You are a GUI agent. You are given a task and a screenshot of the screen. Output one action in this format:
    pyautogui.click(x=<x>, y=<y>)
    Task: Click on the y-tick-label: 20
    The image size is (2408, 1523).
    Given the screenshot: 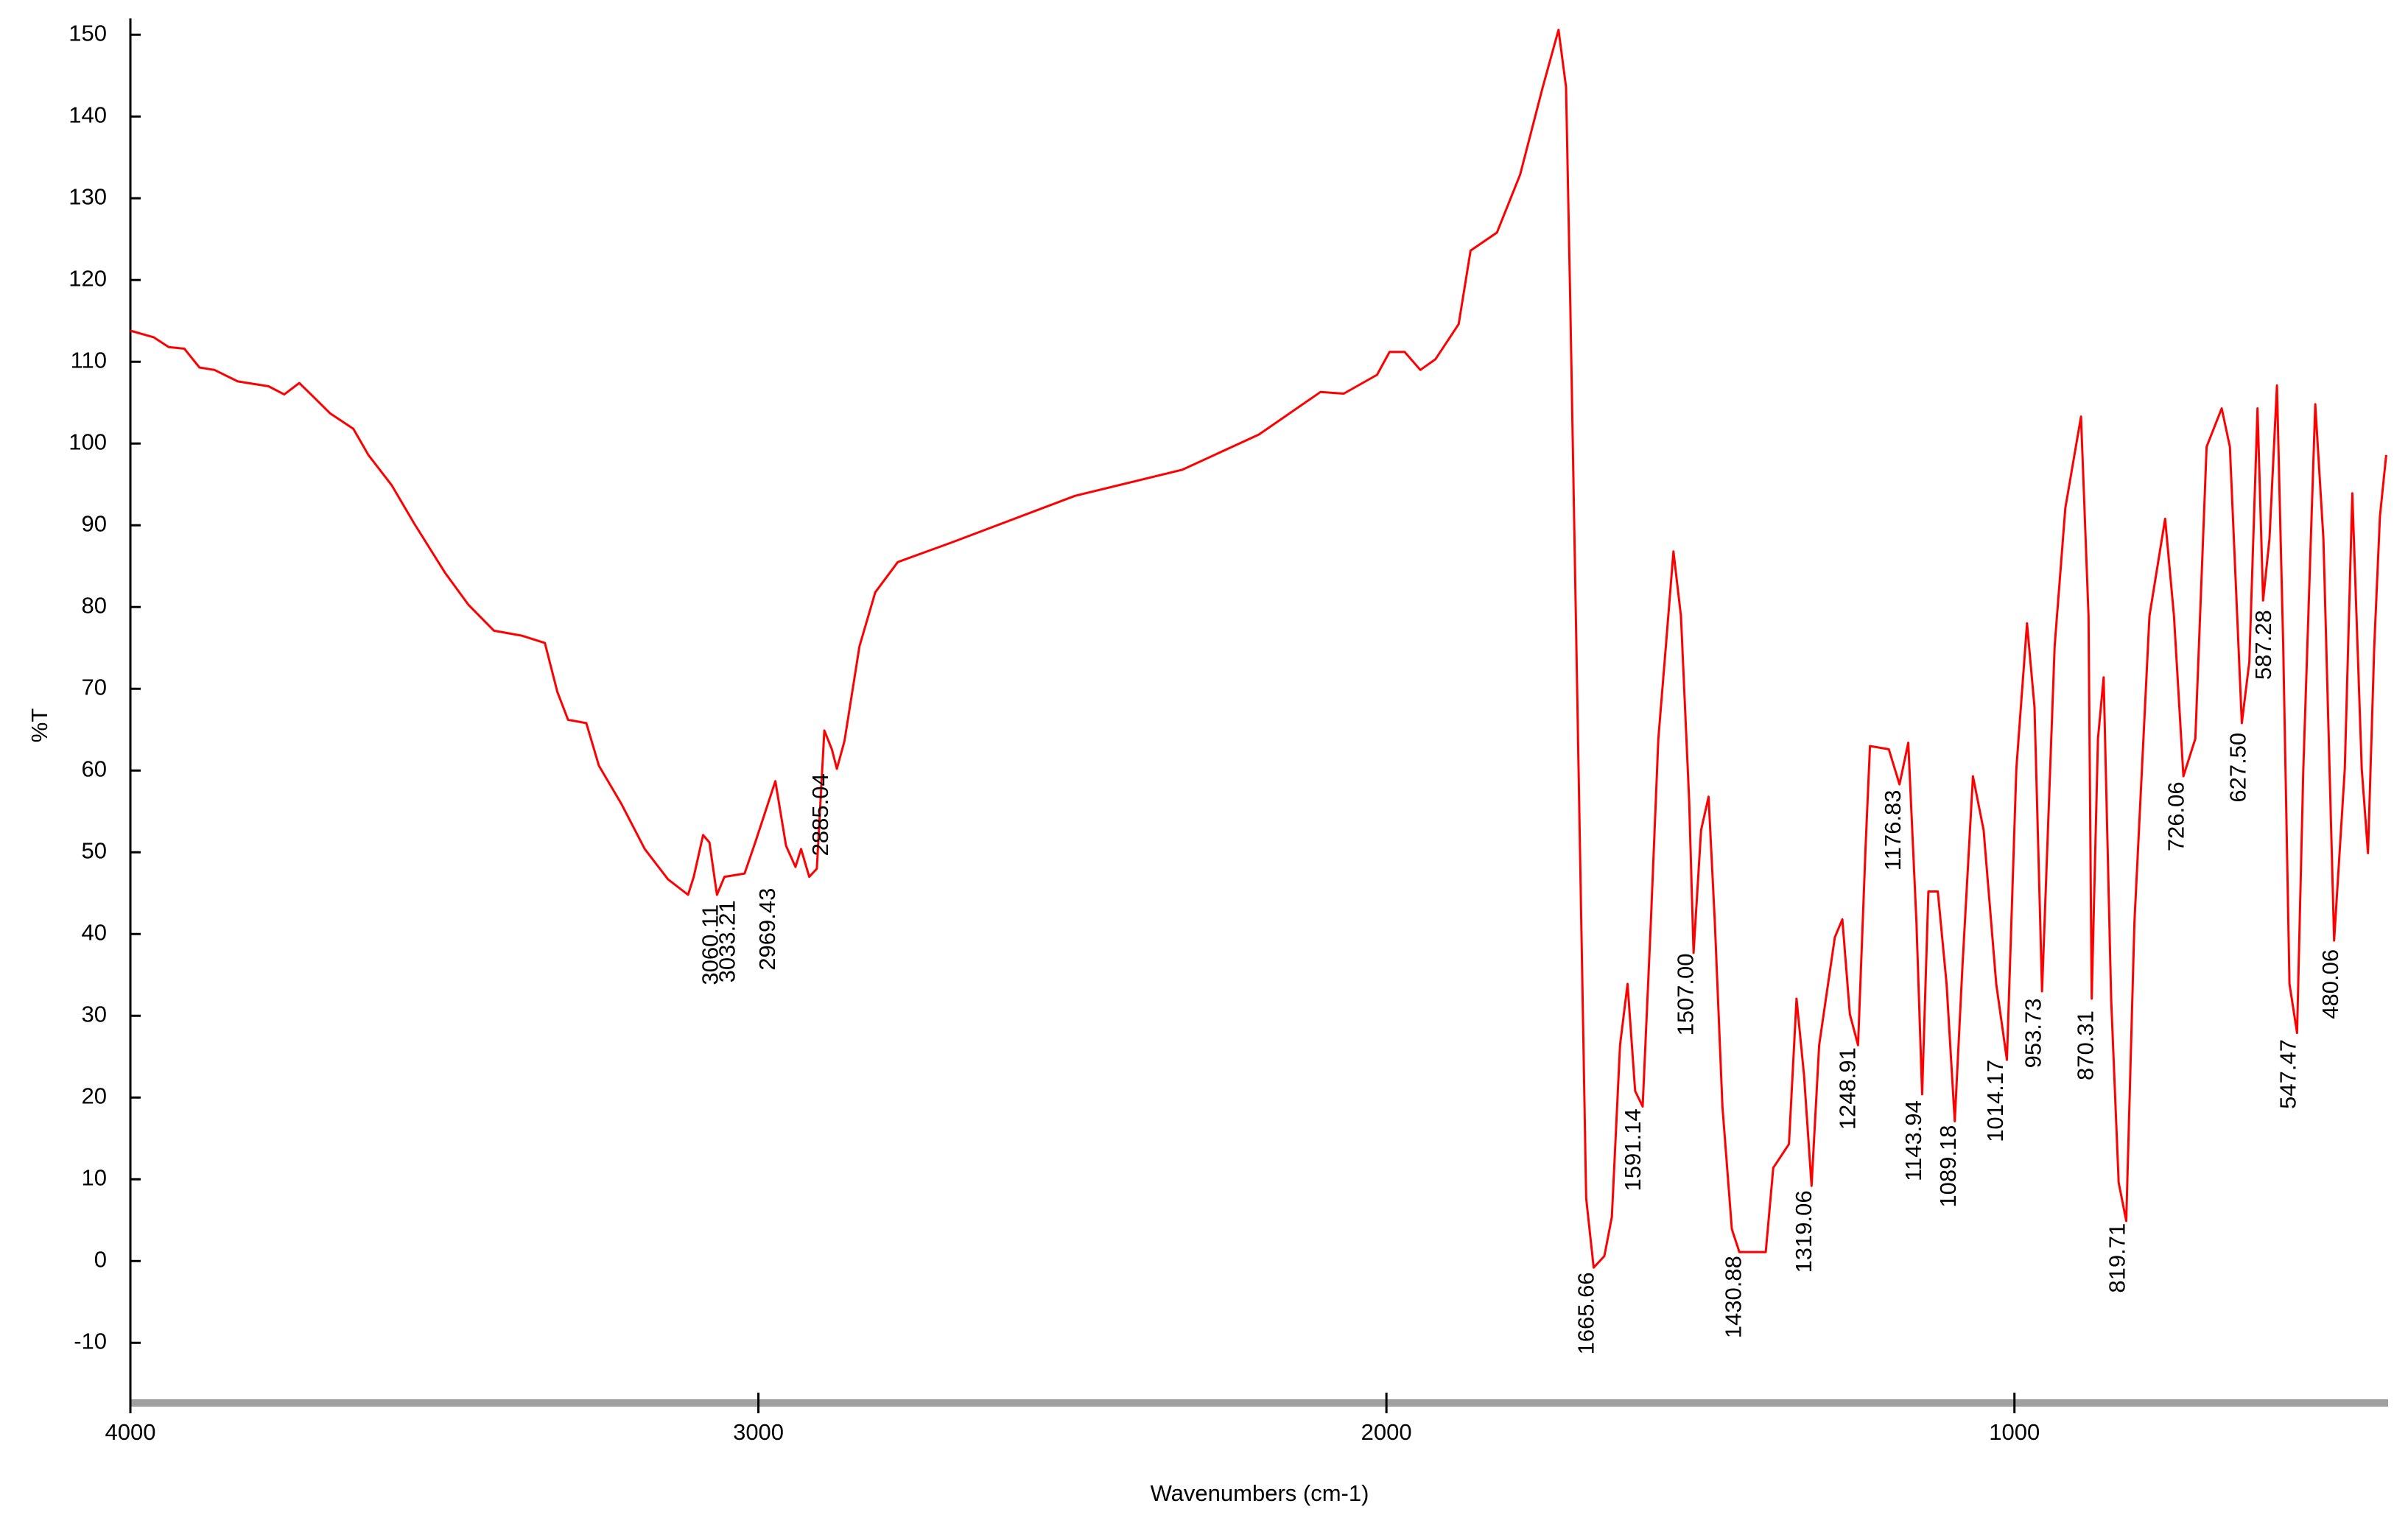 What is the action you would take?
    pyautogui.click(x=94, y=1095)
    